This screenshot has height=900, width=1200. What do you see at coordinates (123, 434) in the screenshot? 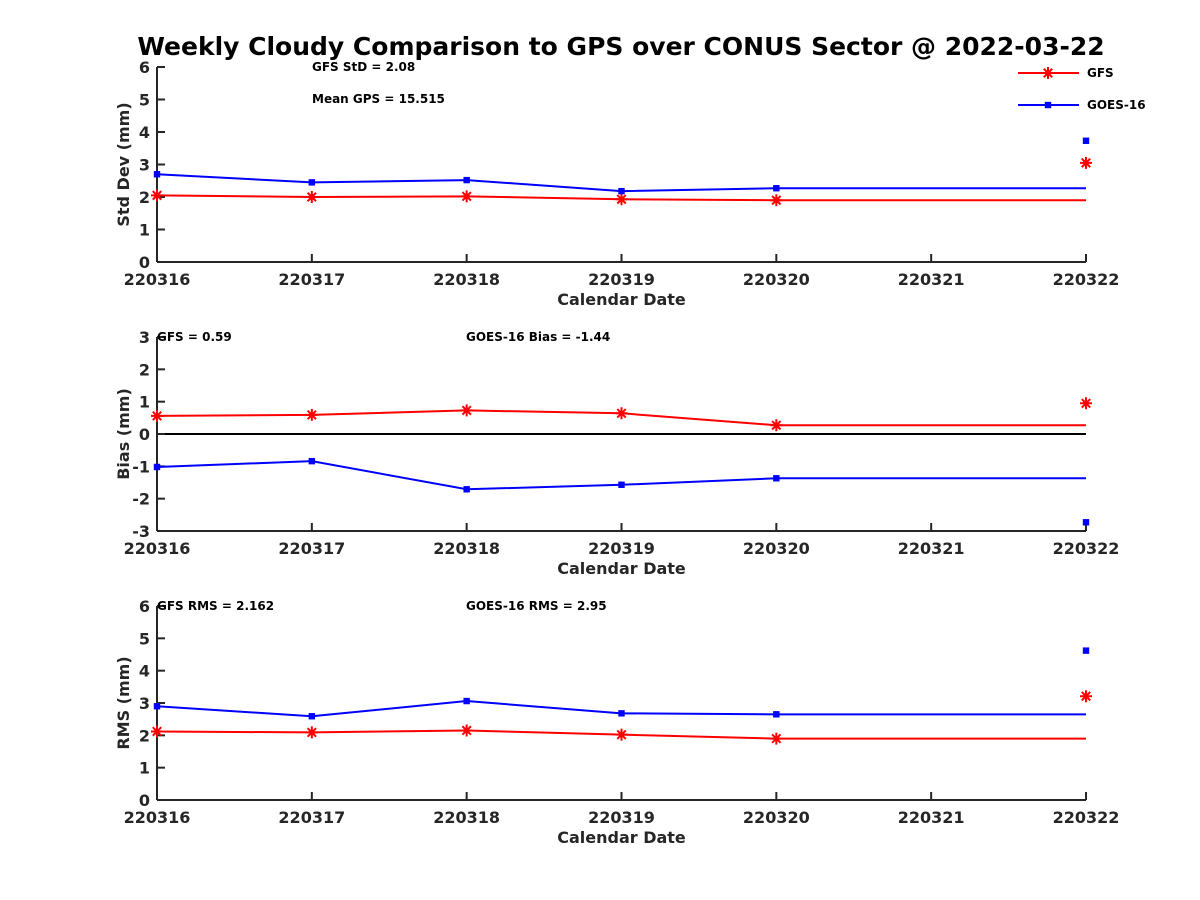
I see `y-axis-label: Bias (mm)` at bounding box center [123, 434].